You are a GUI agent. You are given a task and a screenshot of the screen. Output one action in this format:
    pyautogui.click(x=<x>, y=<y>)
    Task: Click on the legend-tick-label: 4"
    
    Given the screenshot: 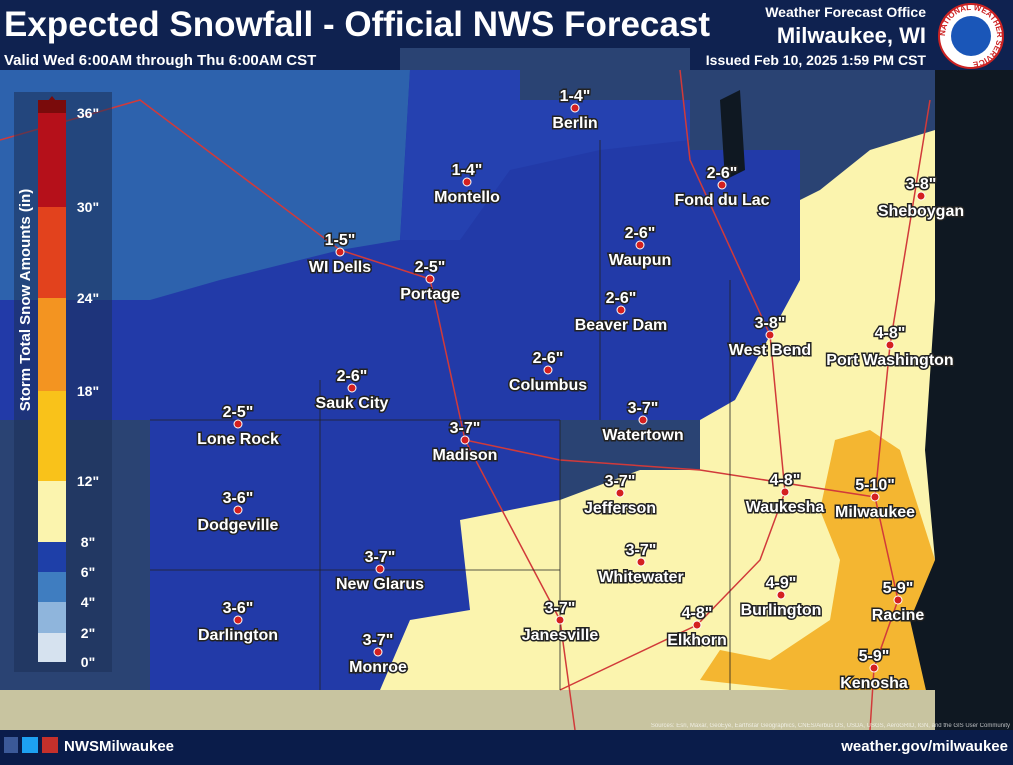 What is the action you would take?
    pyautogui.click(x=88, y=602)
    